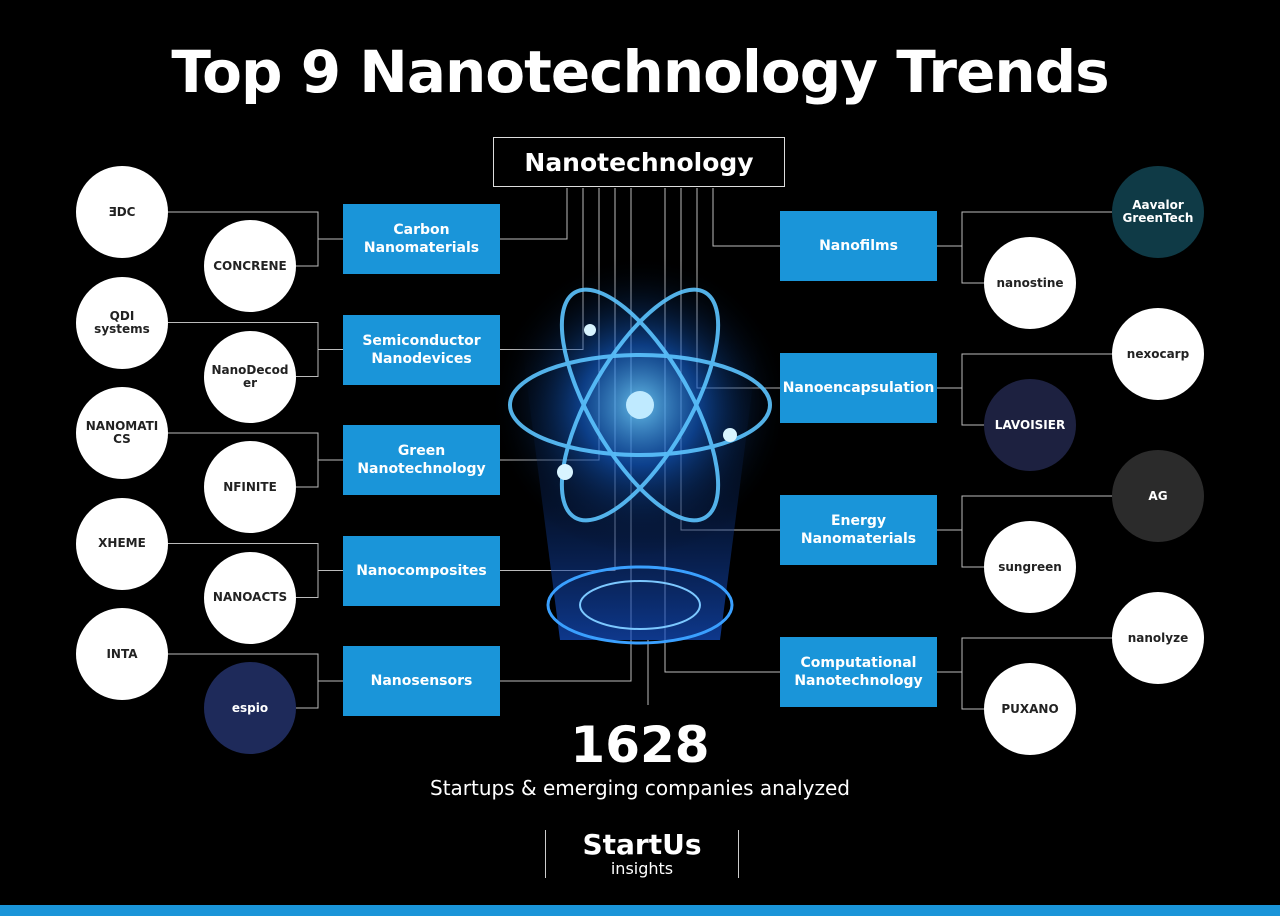 The height and width of the screenshot is (916, 1280). I want to click on brand: StartUs insights, so click(642, 854).